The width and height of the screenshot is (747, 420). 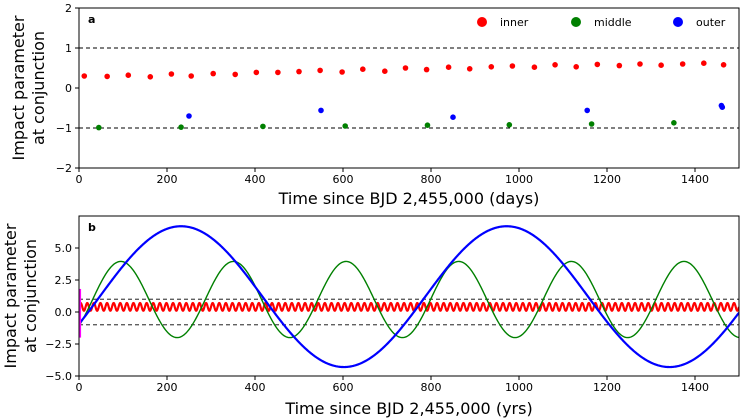 I want to click on legend-marker-middle, so click(x=576, y=22).